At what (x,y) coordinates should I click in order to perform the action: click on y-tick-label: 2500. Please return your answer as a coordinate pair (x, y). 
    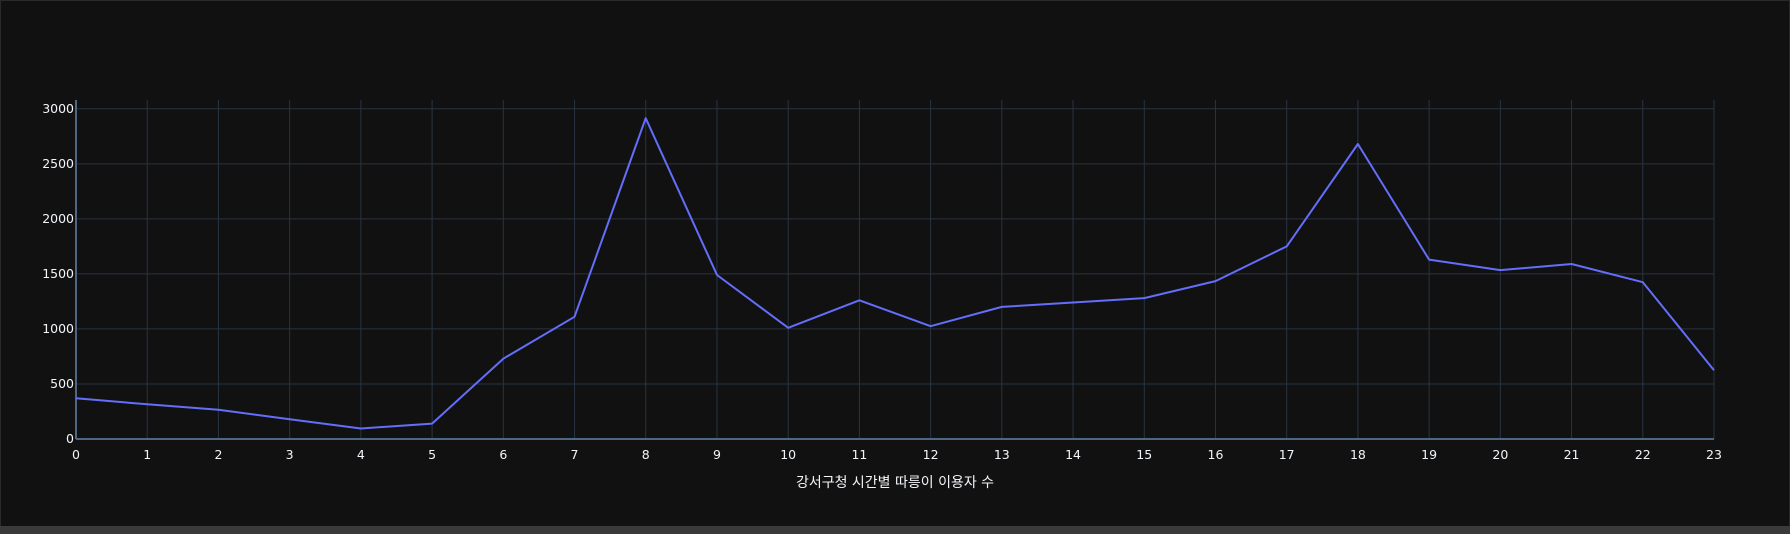
    Looking at the image, I should click on (58, 163).